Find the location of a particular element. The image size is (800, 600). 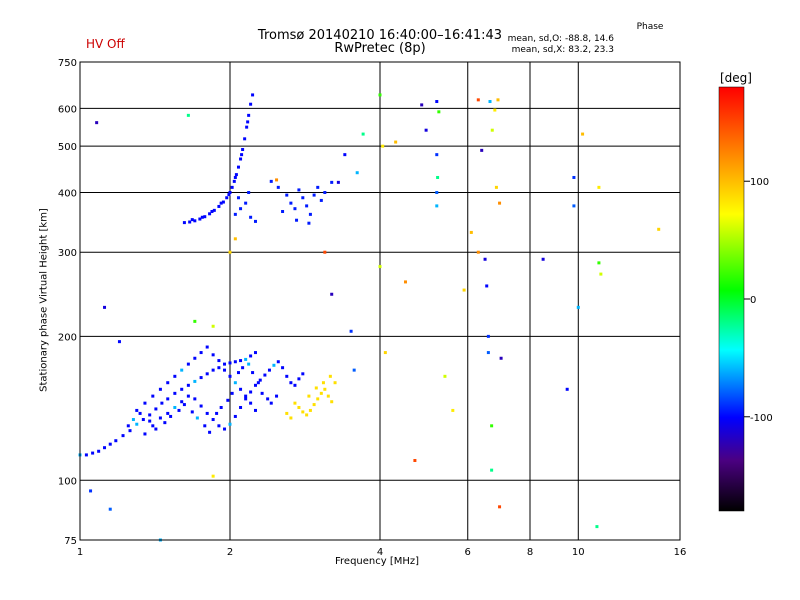

hv-status: HV Off is located at coordinates (105, 44).